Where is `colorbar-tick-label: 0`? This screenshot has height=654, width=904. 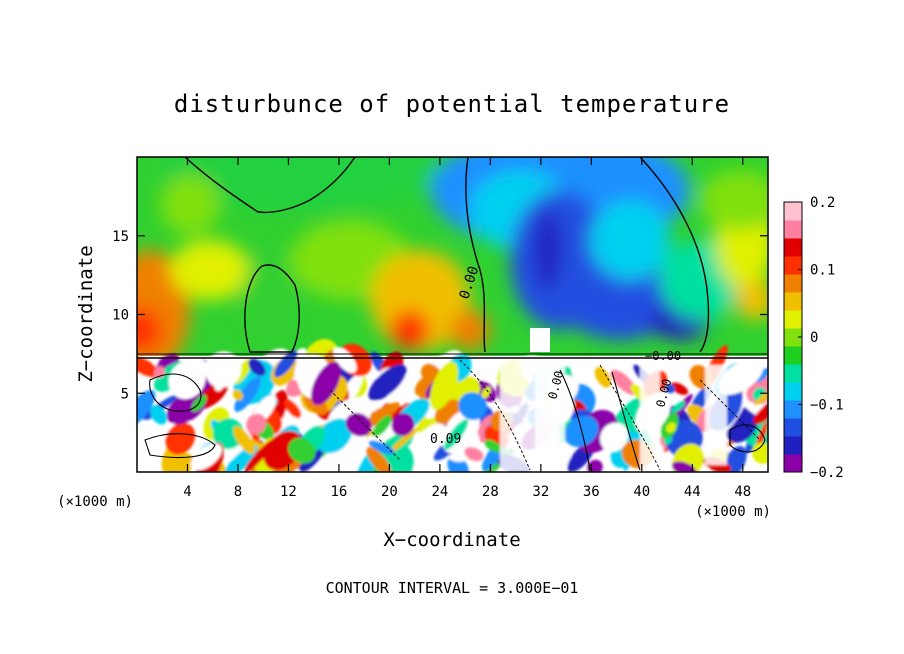
colorbar-tick-label: 0 is located at coordinates (814, 338).